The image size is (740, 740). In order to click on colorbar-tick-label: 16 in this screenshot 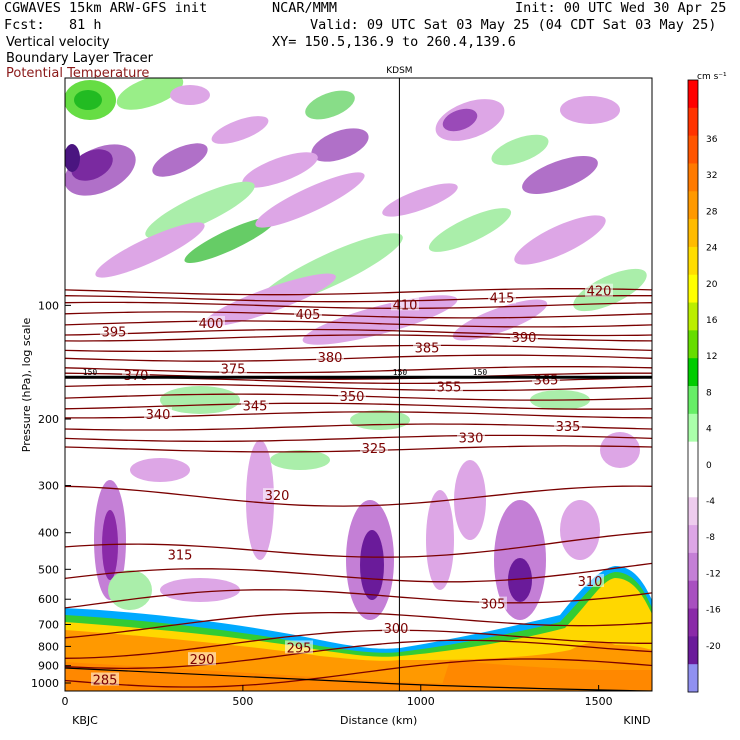, I will do `click(712, 321)`.